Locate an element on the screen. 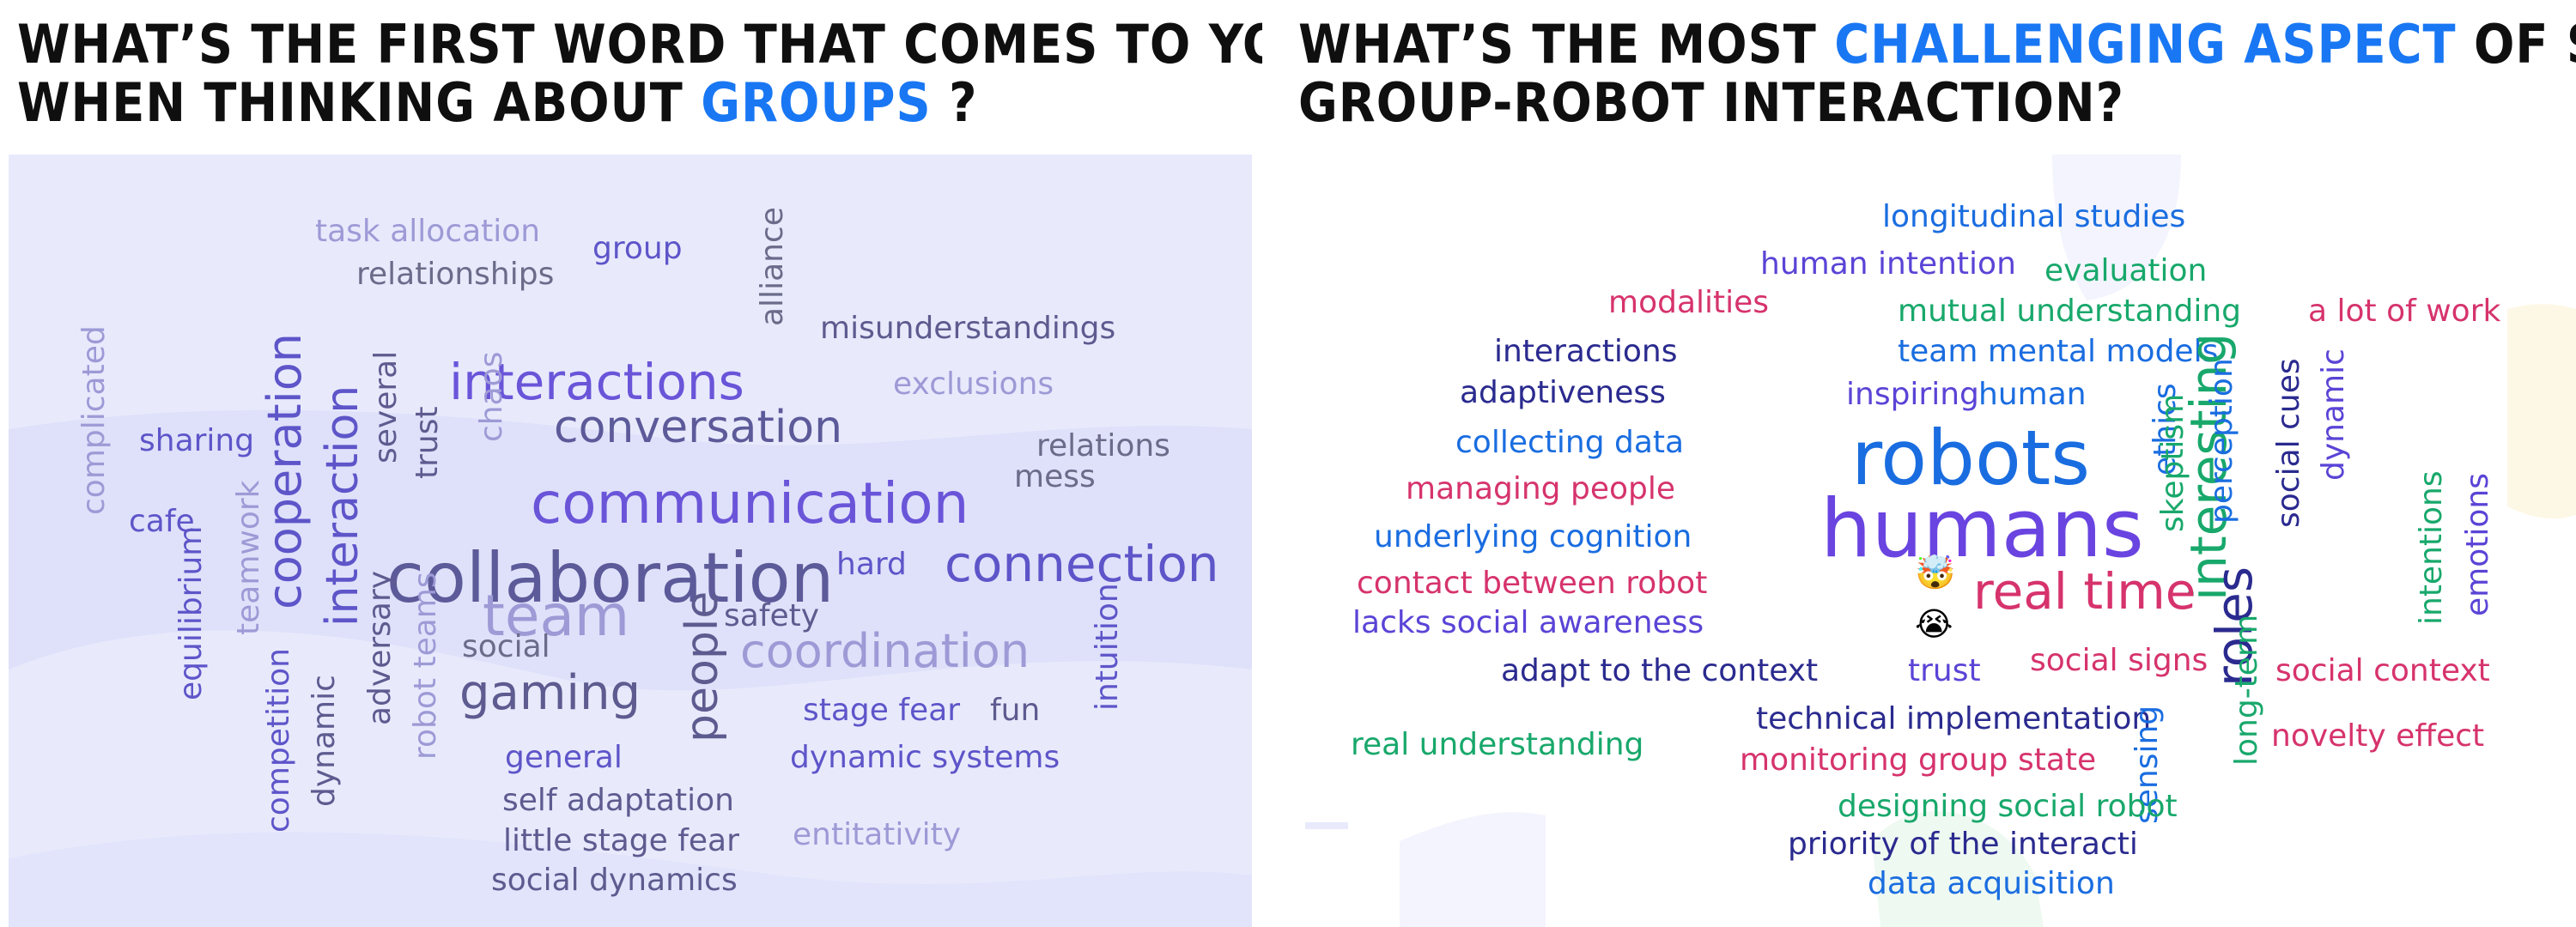  left-cloud-word: dynamic systems is located at coordinates (925, 757).